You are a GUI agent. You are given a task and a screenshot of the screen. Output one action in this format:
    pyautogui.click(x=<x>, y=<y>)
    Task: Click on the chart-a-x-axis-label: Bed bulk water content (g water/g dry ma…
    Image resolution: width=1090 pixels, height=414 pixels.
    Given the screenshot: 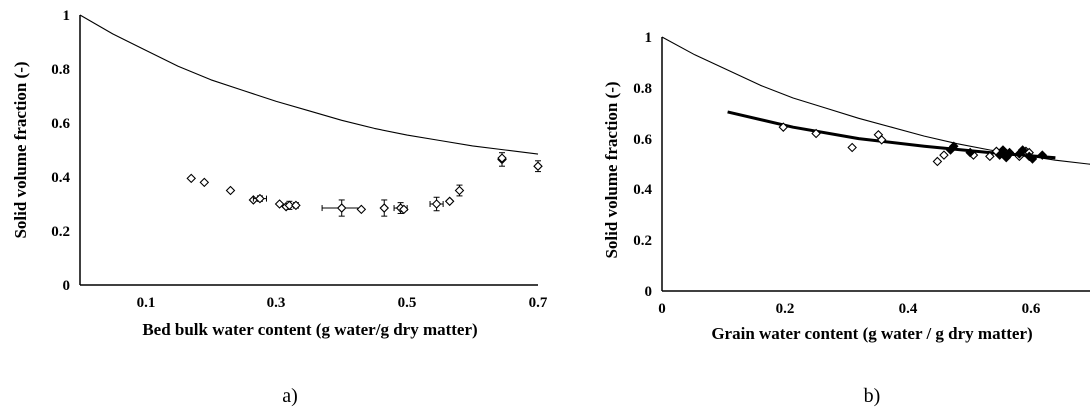 What is the action you would take?
    pyautogui.click(x=309, y=329)
    